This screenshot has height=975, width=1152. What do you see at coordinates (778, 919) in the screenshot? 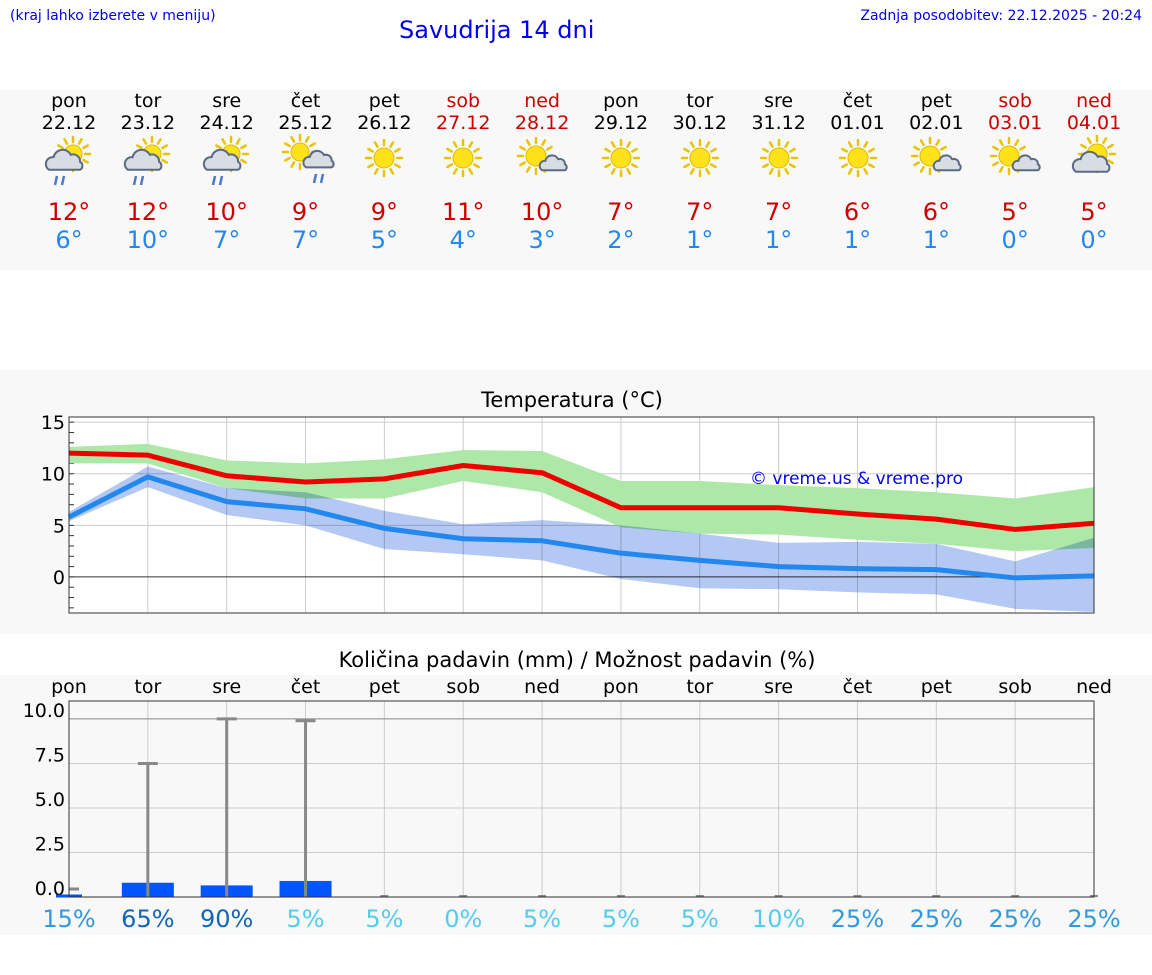
I see `precipitation-probability-label: 10%` at bounding box center [778, 919].